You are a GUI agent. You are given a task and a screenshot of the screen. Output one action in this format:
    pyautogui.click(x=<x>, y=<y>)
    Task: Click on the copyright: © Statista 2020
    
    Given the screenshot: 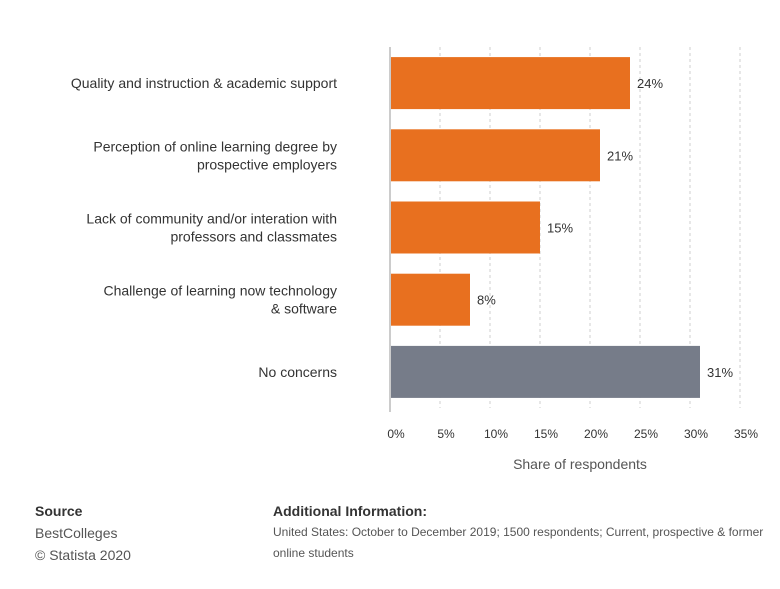 What is the action you would take?
    pyautogui.click(x=83, y=555)
    